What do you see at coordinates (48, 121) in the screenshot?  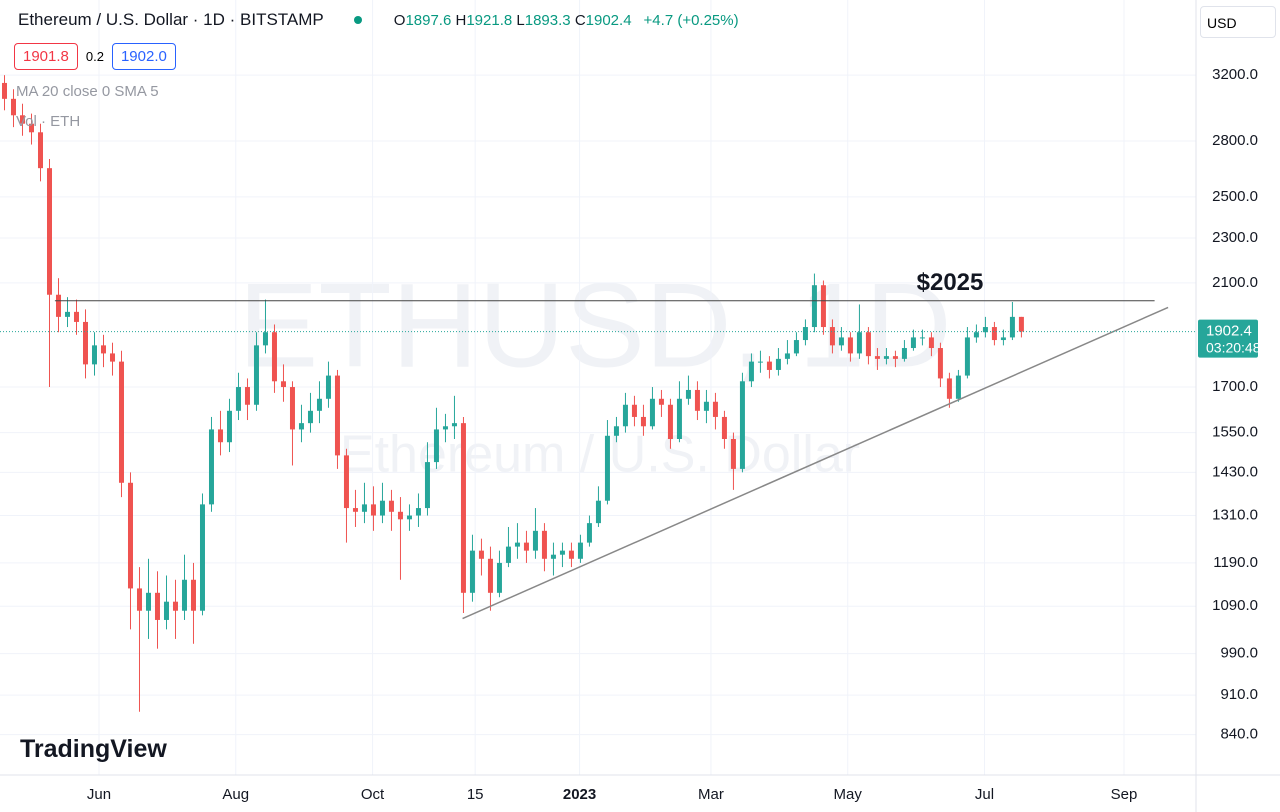 I see `indicator: Vol · ETH` at bounding box center [48, 121].